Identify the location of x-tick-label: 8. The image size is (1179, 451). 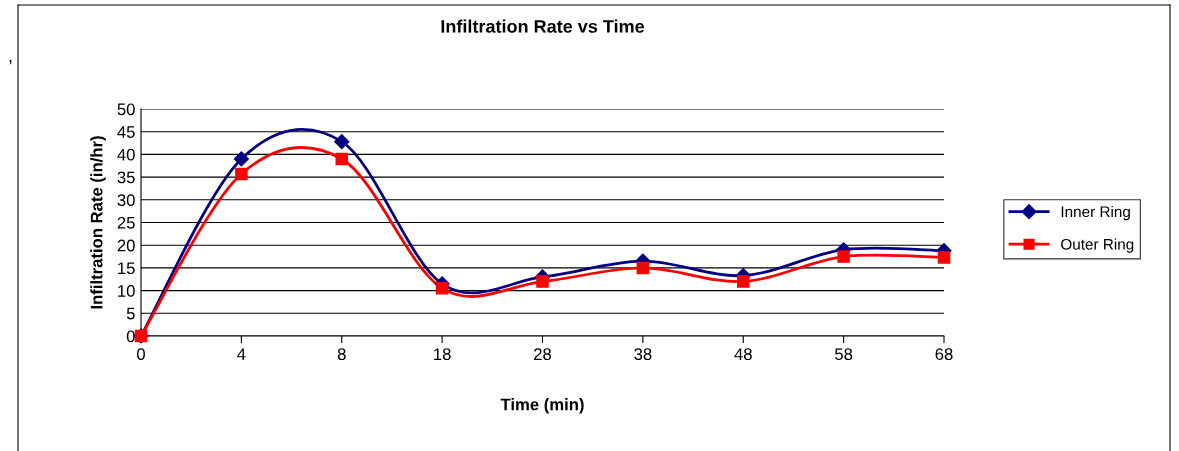
(341, 354).